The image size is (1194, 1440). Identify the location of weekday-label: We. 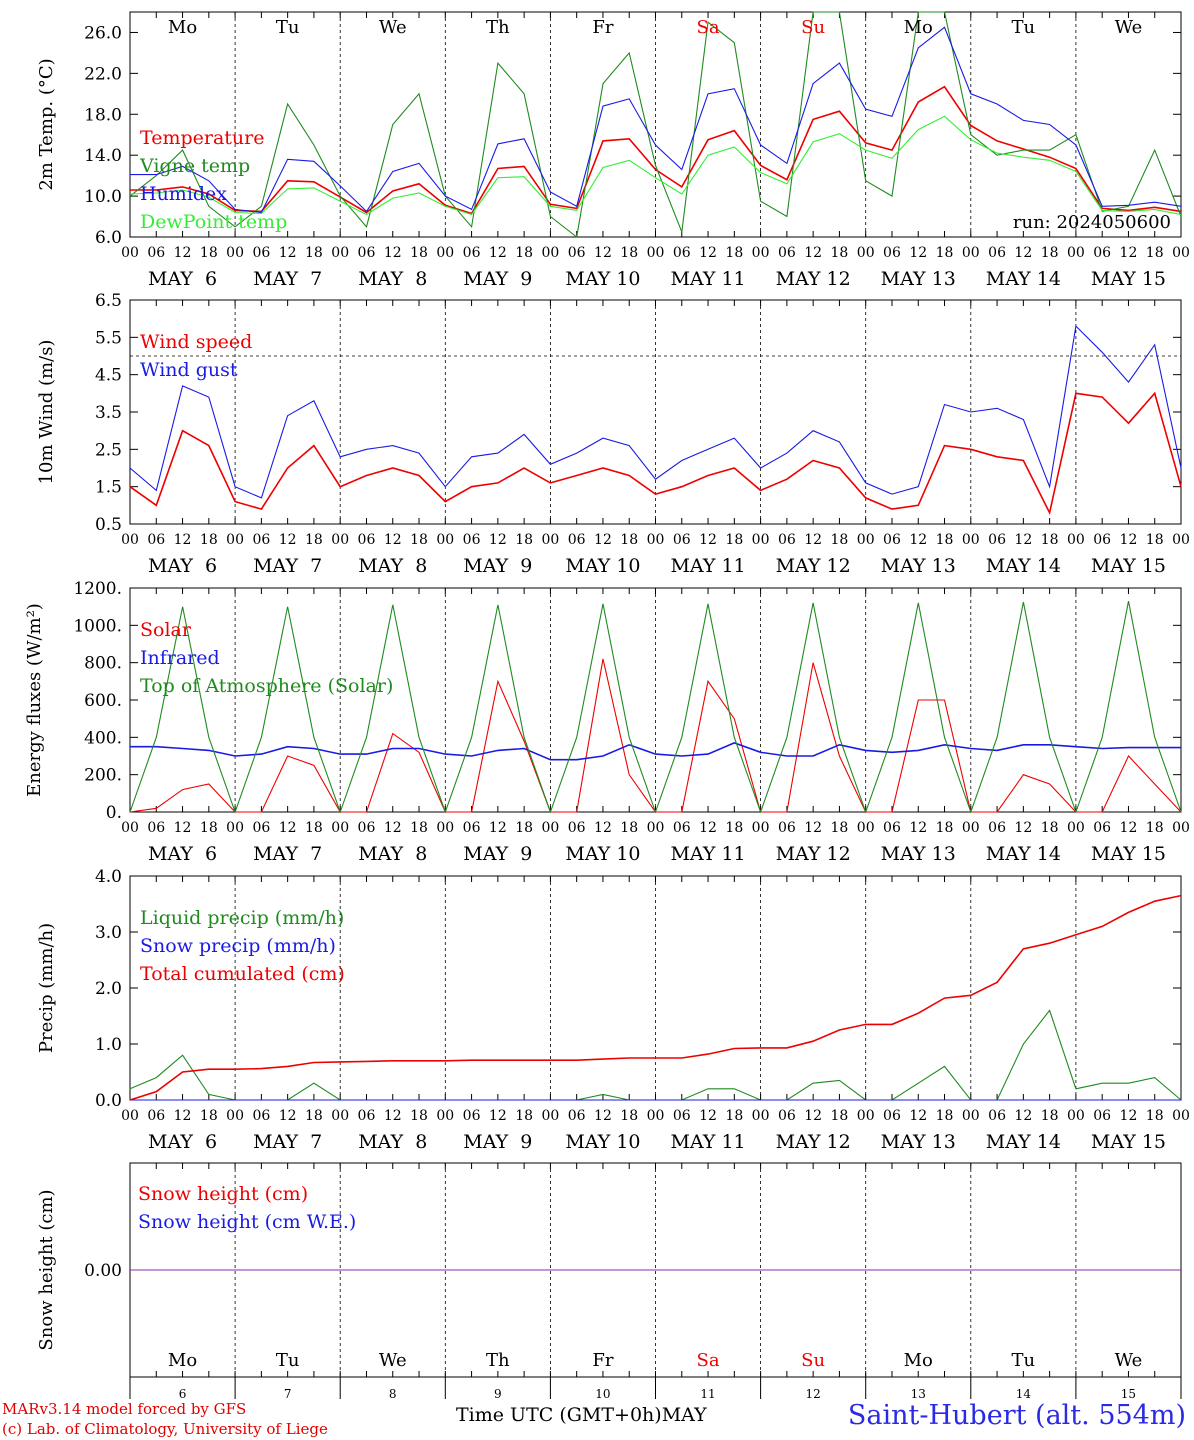
(1129, 27).